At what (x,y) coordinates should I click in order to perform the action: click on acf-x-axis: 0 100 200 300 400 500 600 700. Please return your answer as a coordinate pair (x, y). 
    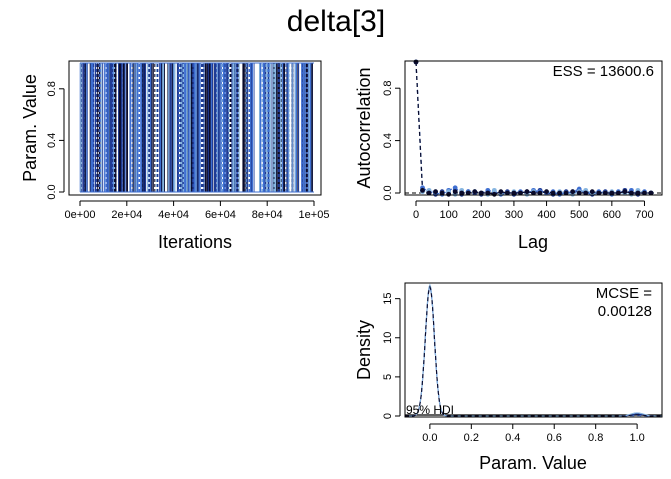
    Looking at the image, I should click on (533, 210).